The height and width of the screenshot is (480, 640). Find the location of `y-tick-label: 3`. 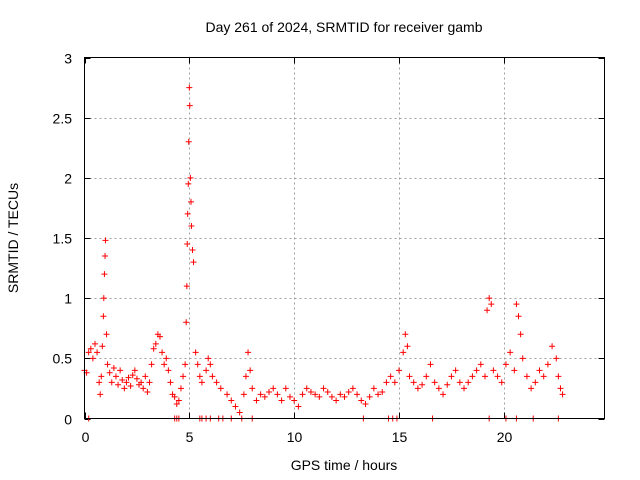

y-tick-label: 3 is located at coordinates (68, 59).